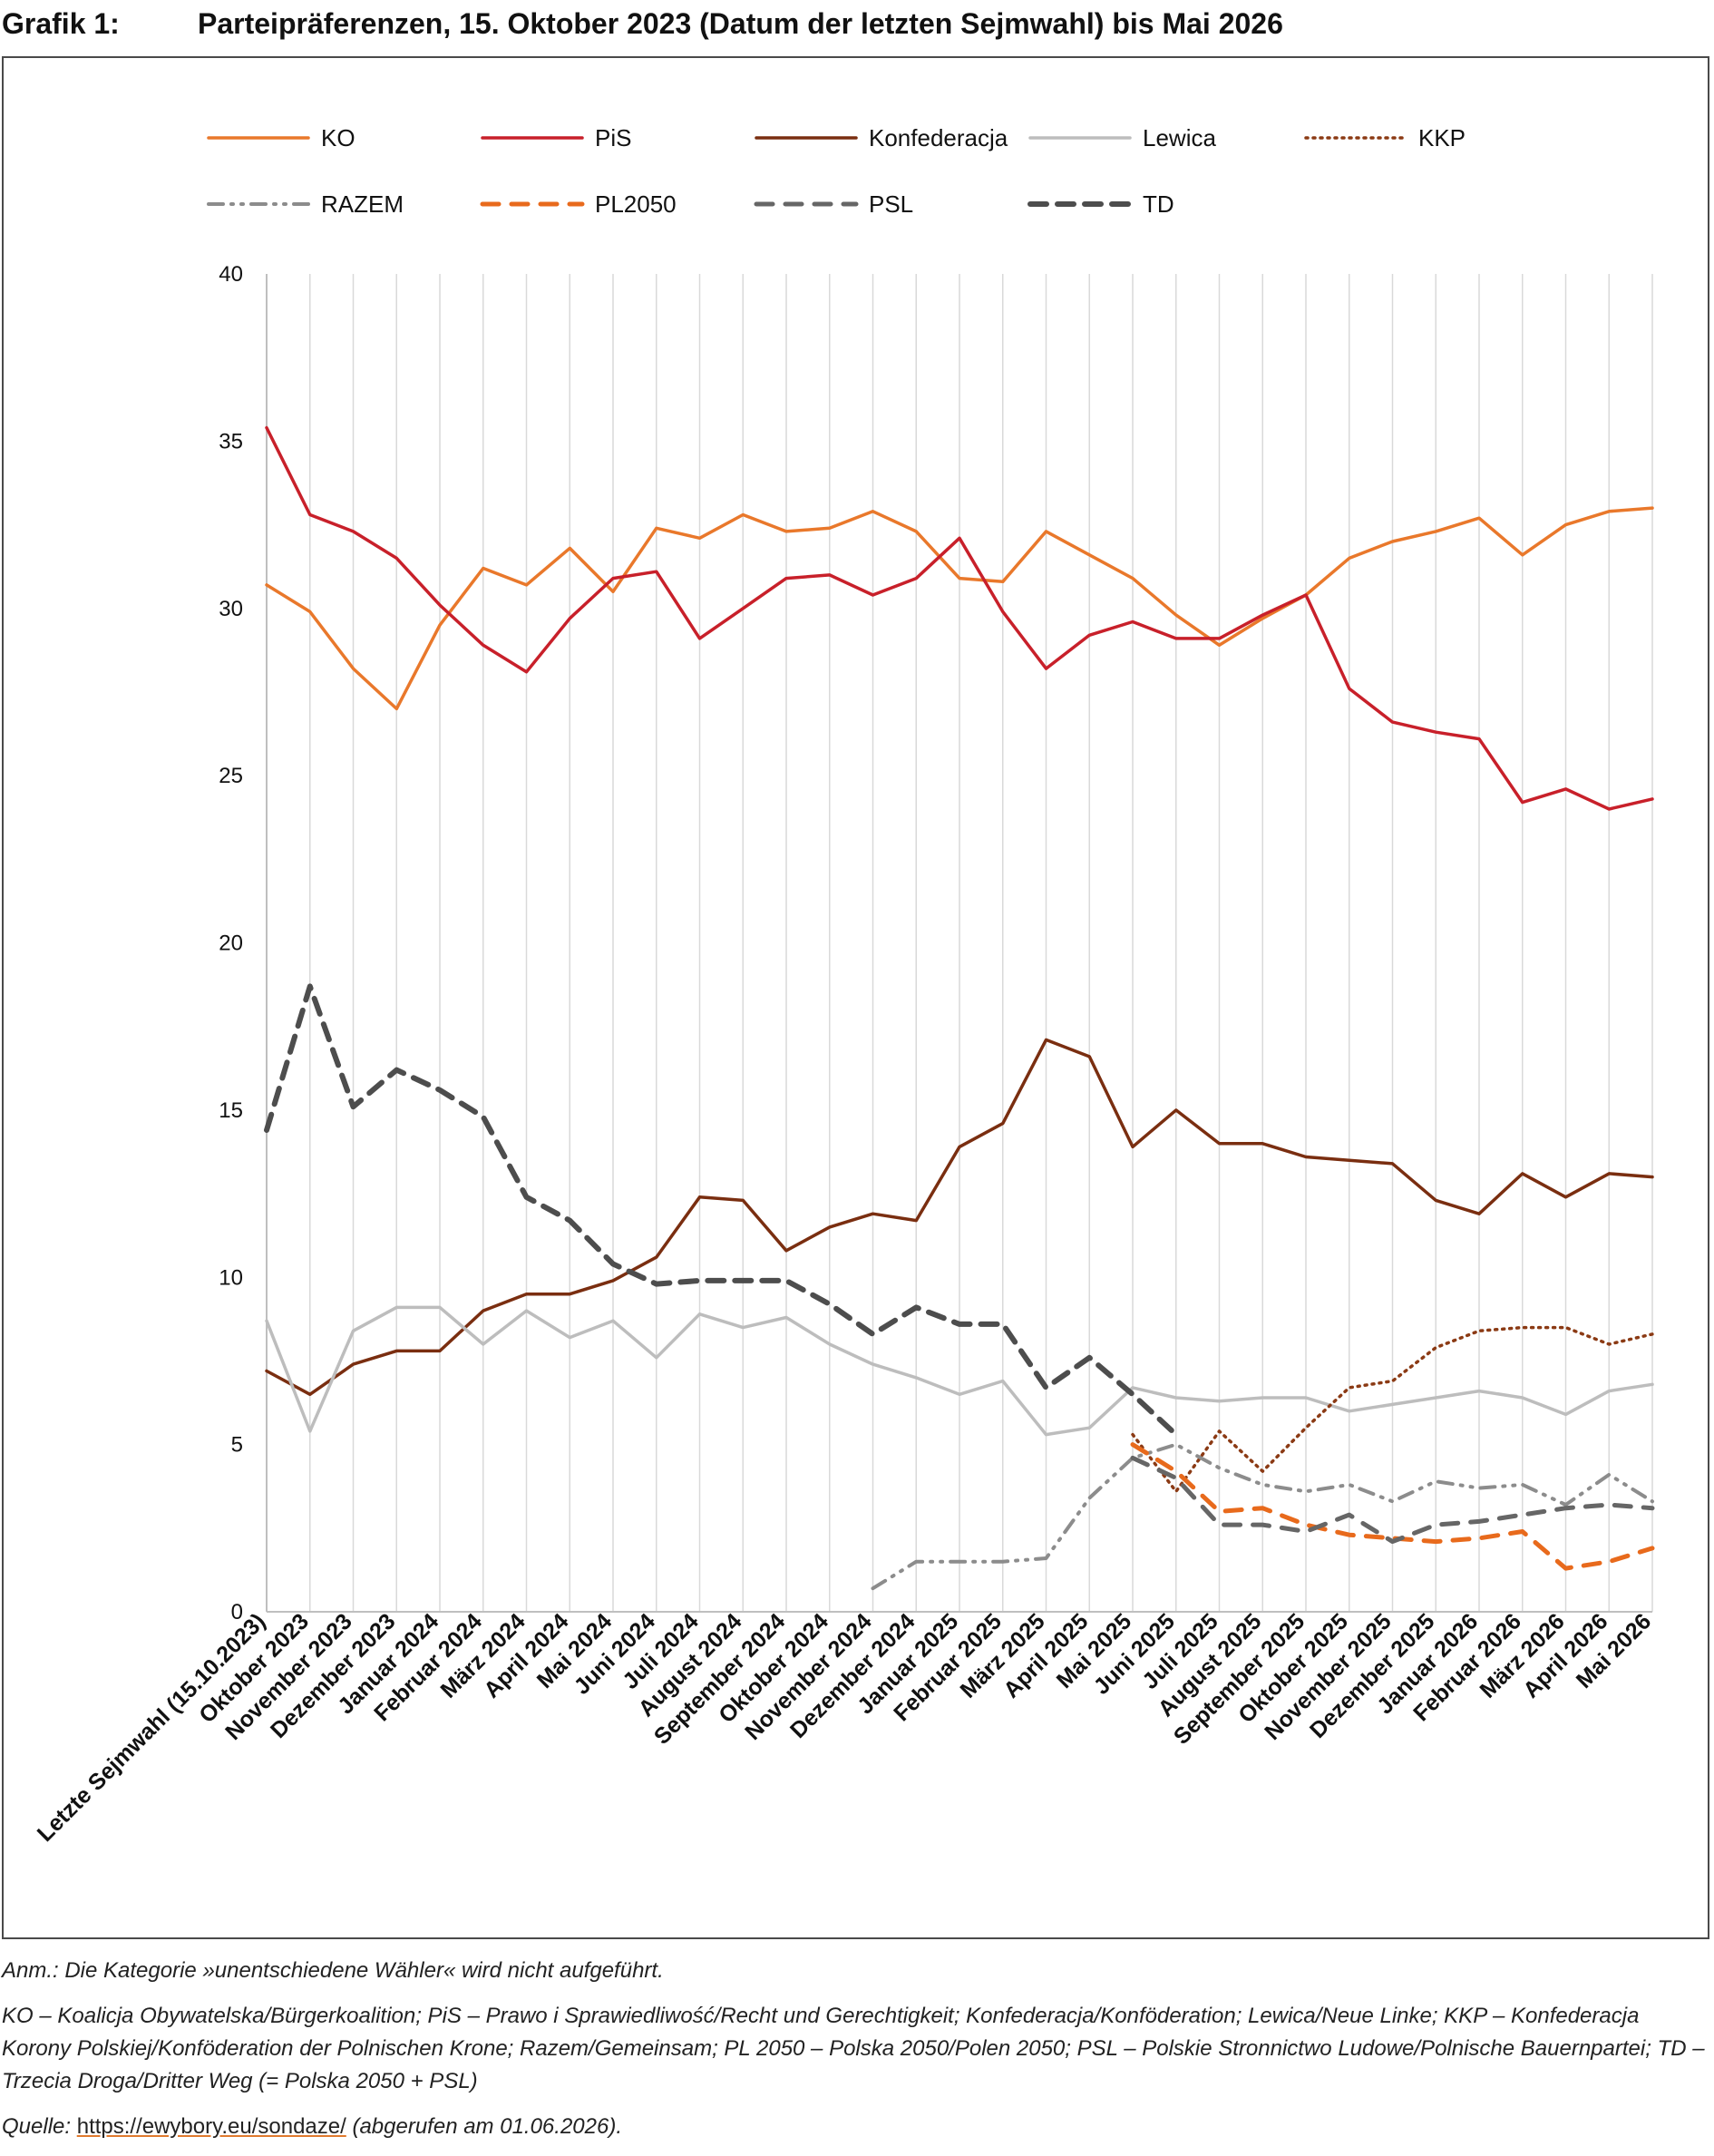 The image size is (1714, 2156). What do you see at coordinates (721, 1210) in the screenshot?
I see `series-line-td` at bounding box center [721, 1210].